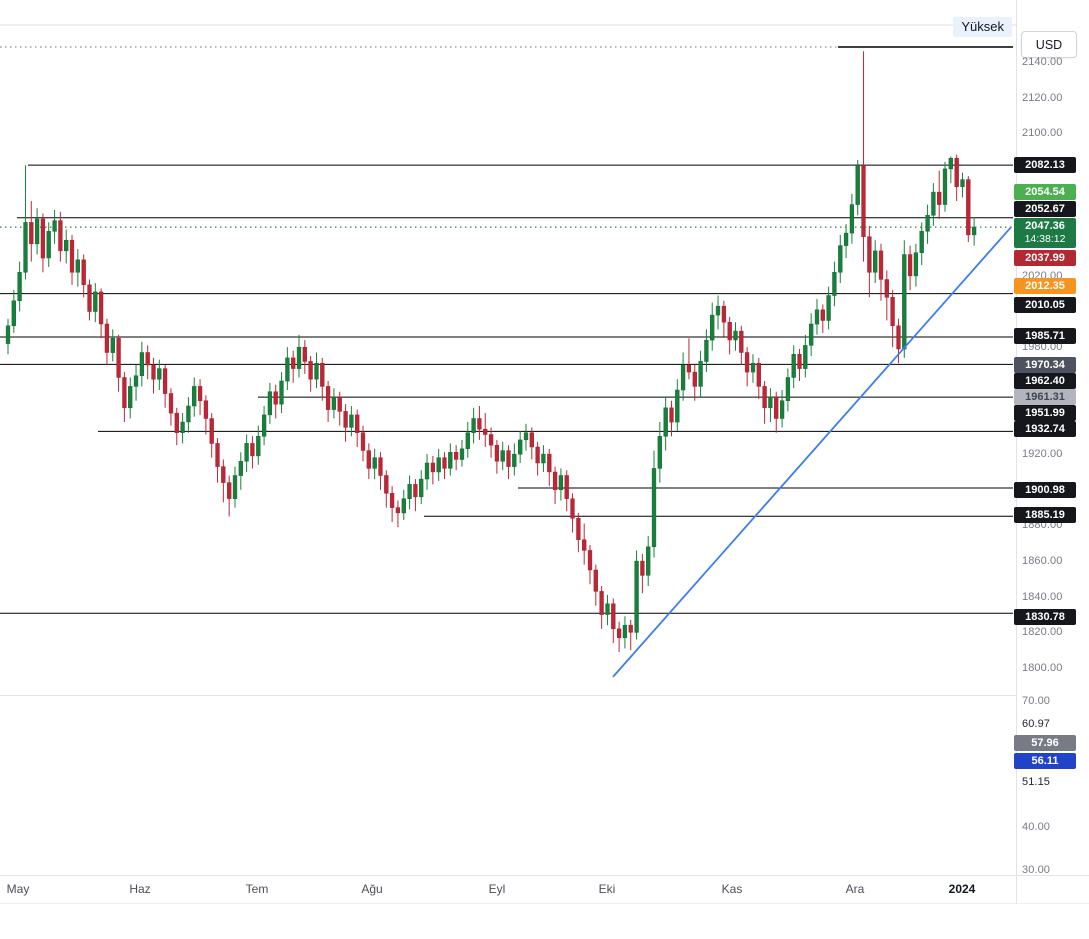  I want to click on time-axis-label-Kas: Kas, so click(732, 889).